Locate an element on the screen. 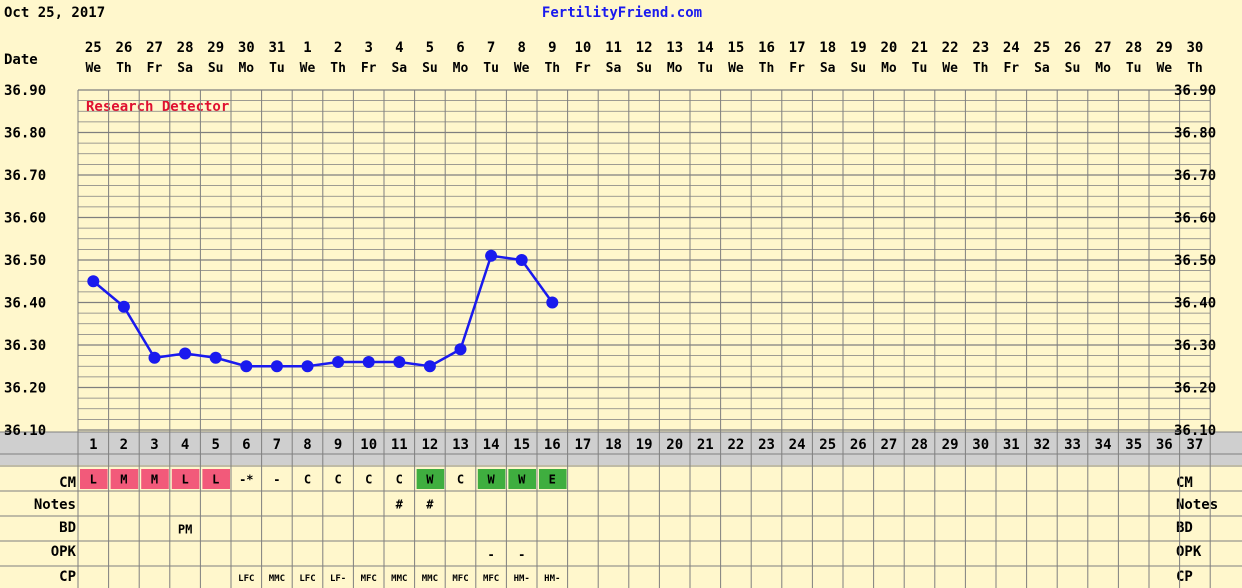  cycle-day-number: 37 is located at coordinates (1194, 445).